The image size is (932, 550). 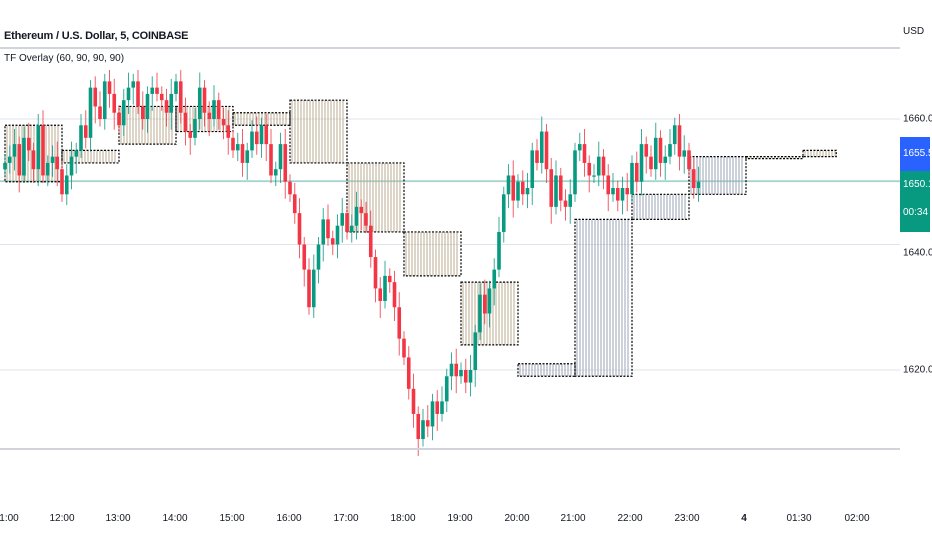 I want to click on x-tick-day: 4, so click(x=744, y=518).